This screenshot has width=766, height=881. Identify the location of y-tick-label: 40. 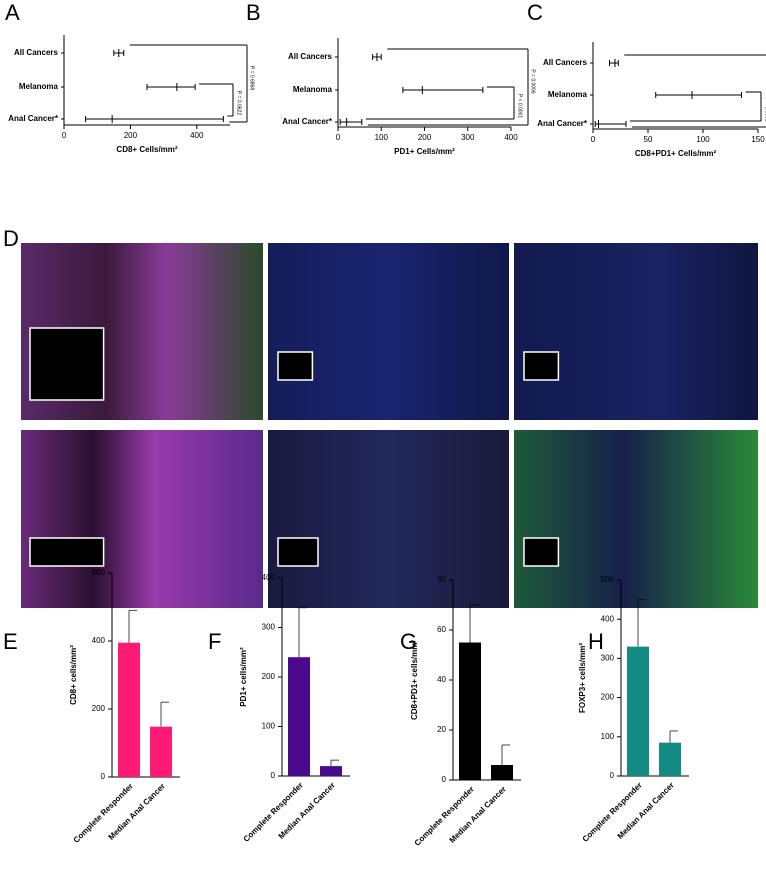
(441, 679).